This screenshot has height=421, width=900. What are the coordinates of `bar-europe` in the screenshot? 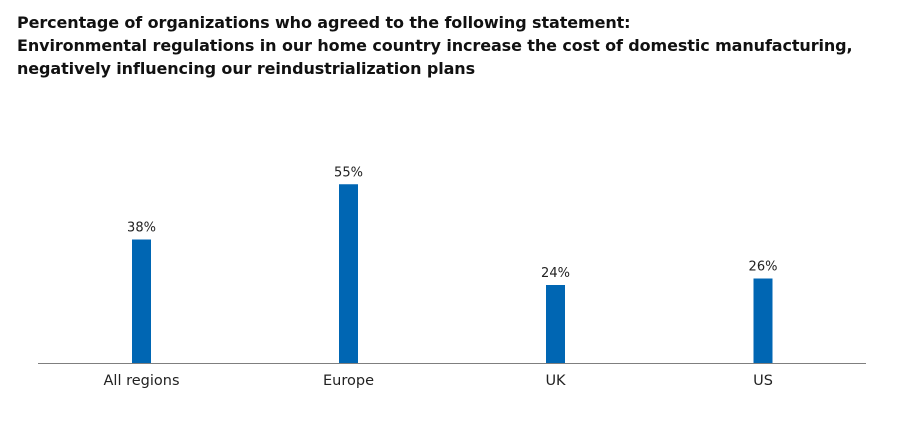 It's located at (348, 273).